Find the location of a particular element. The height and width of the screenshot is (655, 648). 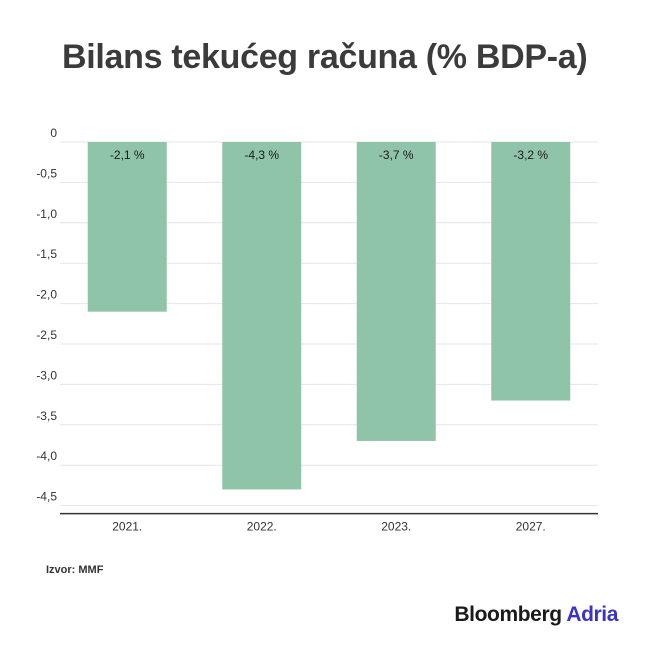

y-tick-label: -3,0 is located at coordinates (46, 375).